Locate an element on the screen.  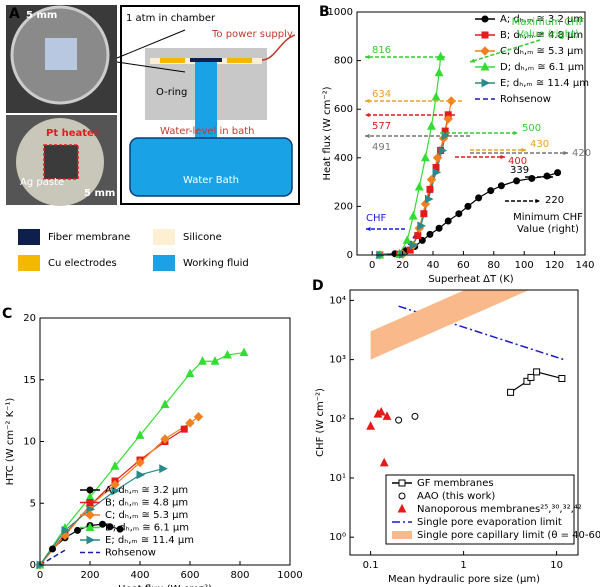
legend-frame is located at coordinates (480, 509).